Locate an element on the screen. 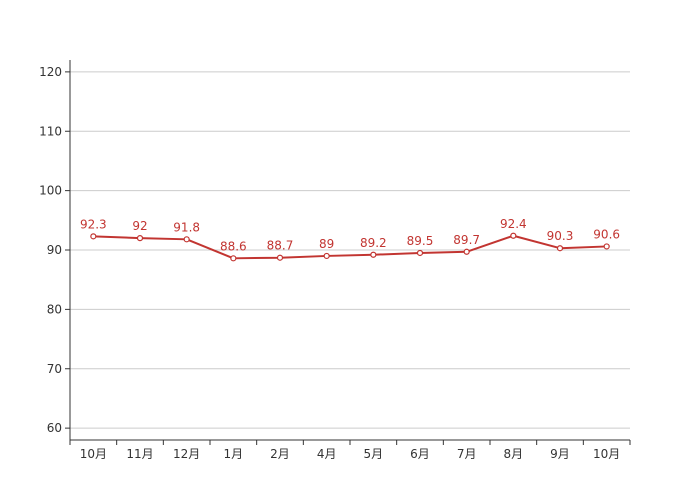 This screenshot has height=500, width=700. series-group is located at coordinates (350, 247).